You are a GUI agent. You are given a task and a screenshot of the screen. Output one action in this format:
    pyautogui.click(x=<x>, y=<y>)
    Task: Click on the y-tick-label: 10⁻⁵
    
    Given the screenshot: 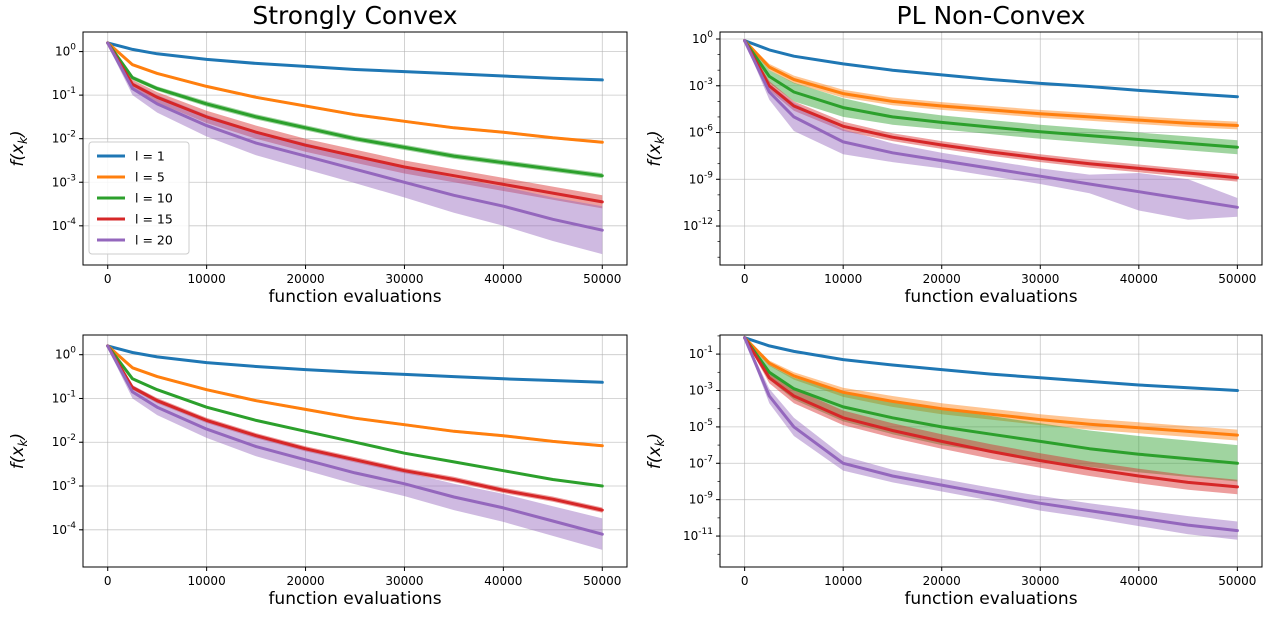 What is the action you would take?
    pyautogui.click(x=701, y=426)
    